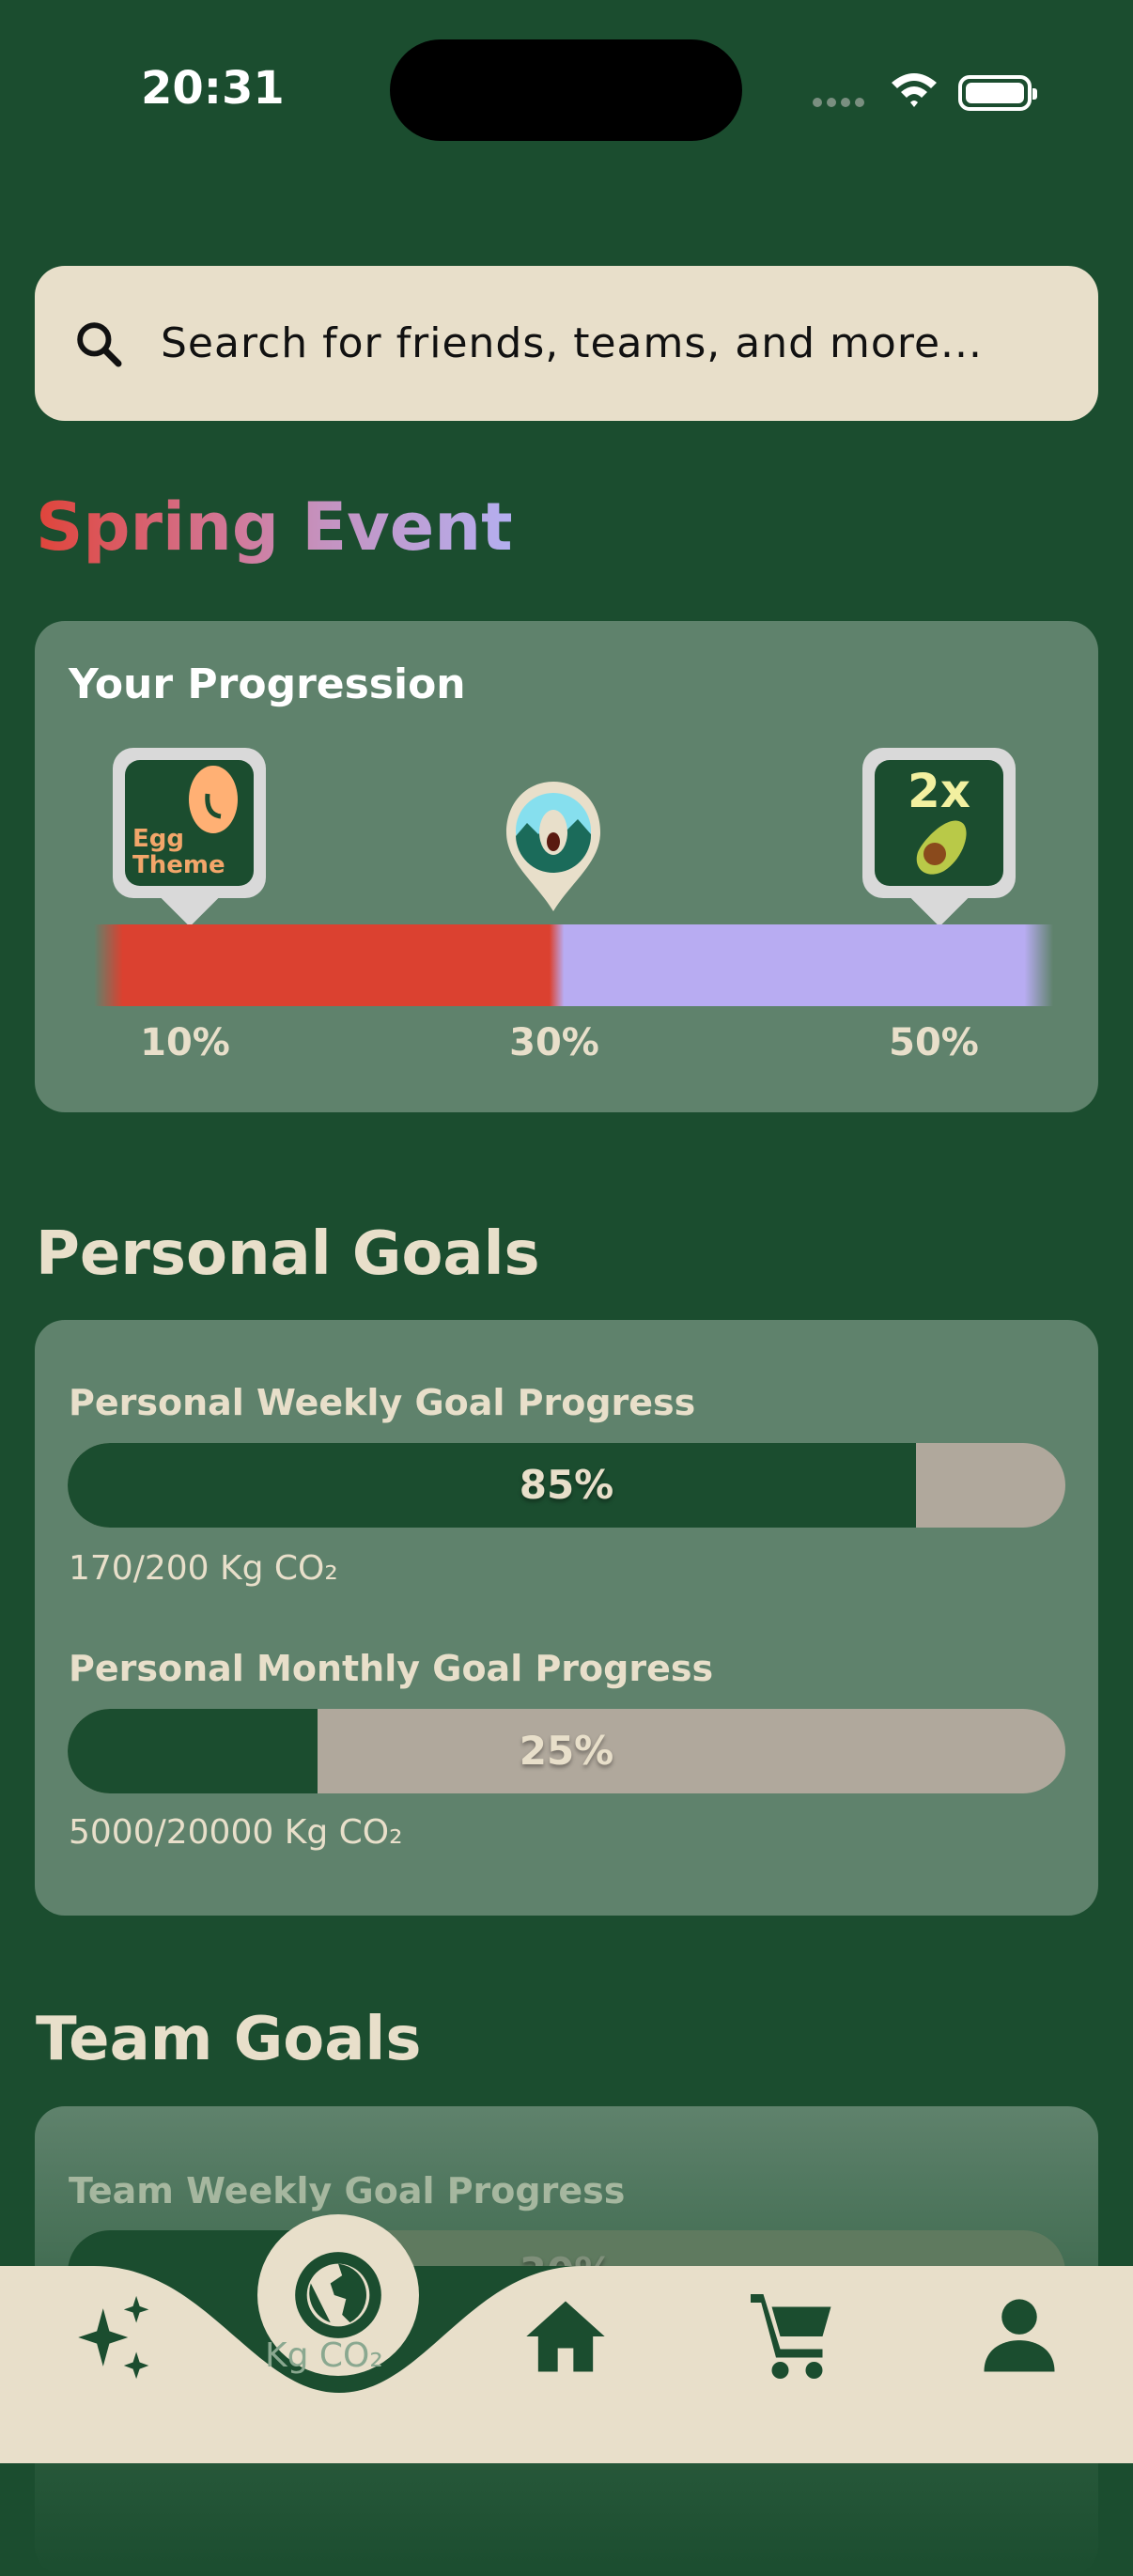 The height and width of the screenshot is (2576, 1133). I want to click on goal-amount: 170/200 Kg CO₂, so click(203, 1568).